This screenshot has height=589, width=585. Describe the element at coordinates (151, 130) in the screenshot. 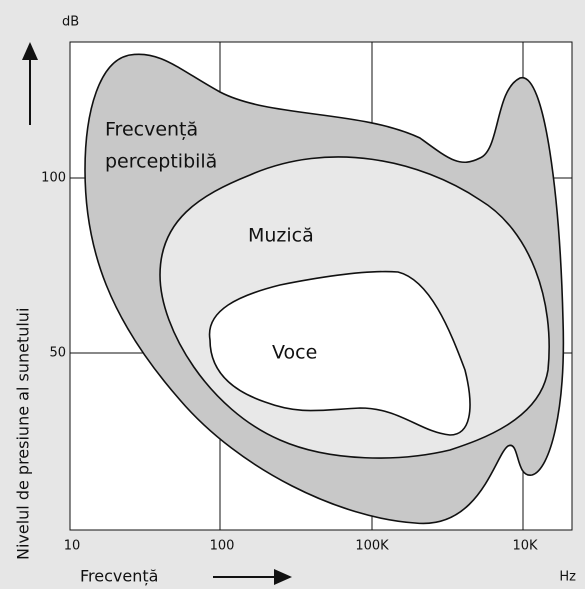

I see `region-label: Frecvență` at that location.